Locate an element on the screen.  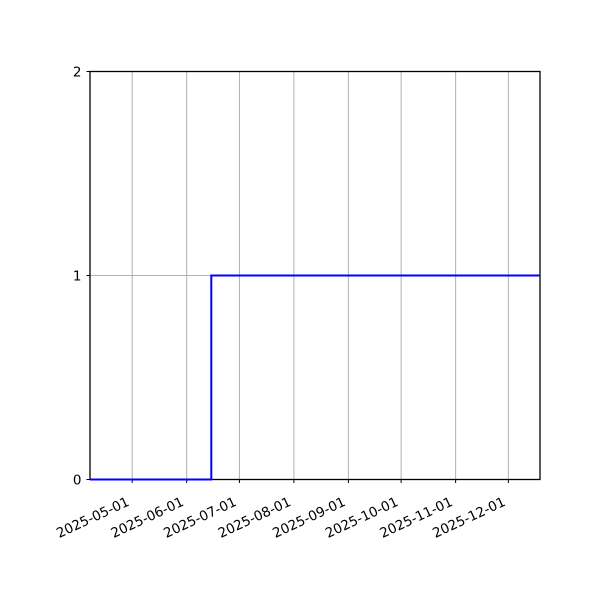
y-tick-label: 2 is located at coordinates (77, 73).